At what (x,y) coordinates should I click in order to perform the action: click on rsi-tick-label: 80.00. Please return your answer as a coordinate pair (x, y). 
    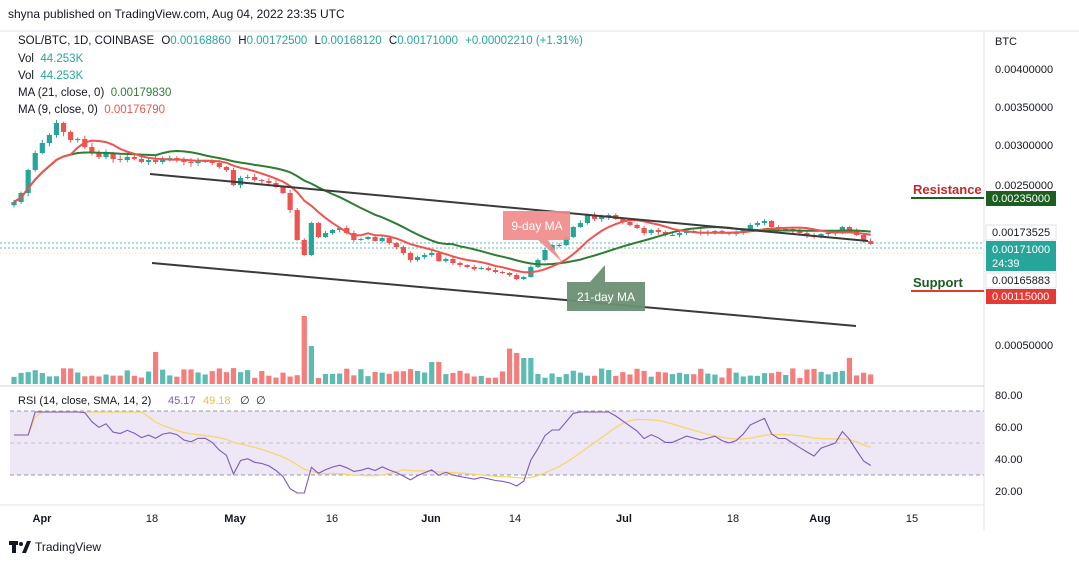
    Looking at the image, I should click on (1009, 396).